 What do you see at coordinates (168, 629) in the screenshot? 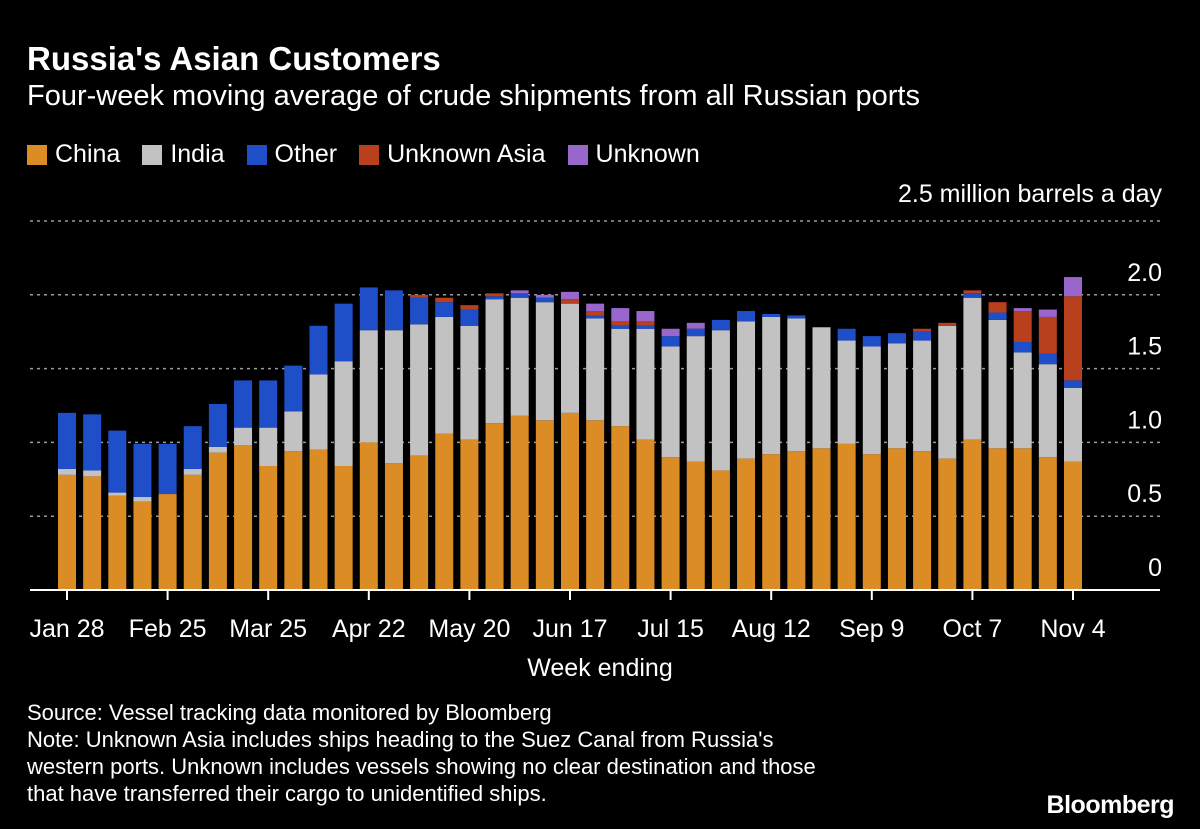
I see `x-tick-label: Feb 25` at bounding box center [168, 629].